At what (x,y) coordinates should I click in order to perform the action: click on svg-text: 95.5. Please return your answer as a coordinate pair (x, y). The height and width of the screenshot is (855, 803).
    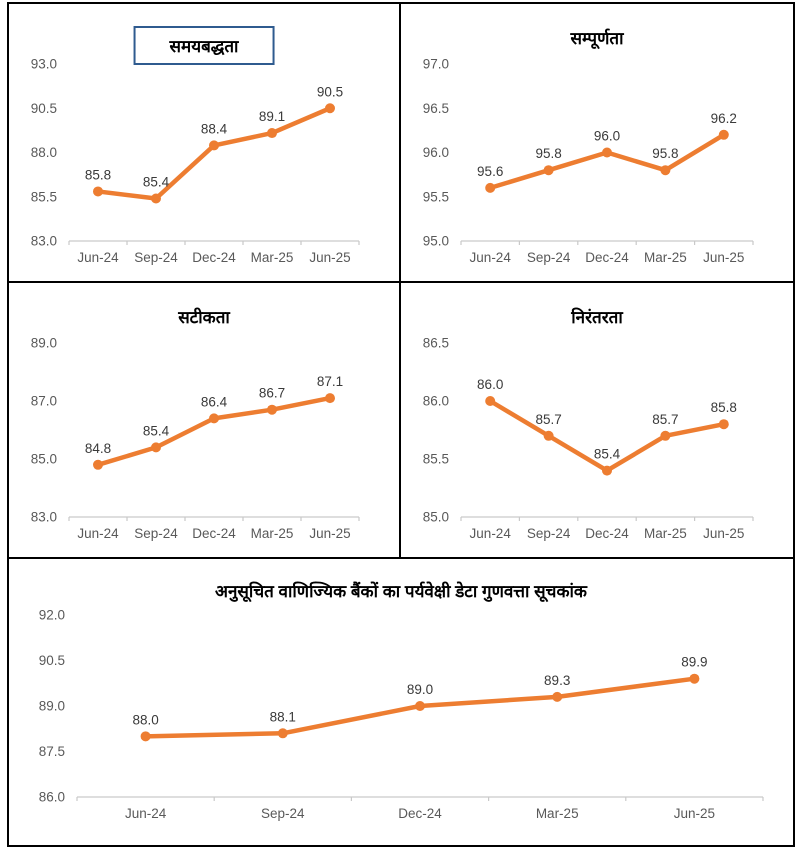
    Looking at the image, I should click on (436, 196).